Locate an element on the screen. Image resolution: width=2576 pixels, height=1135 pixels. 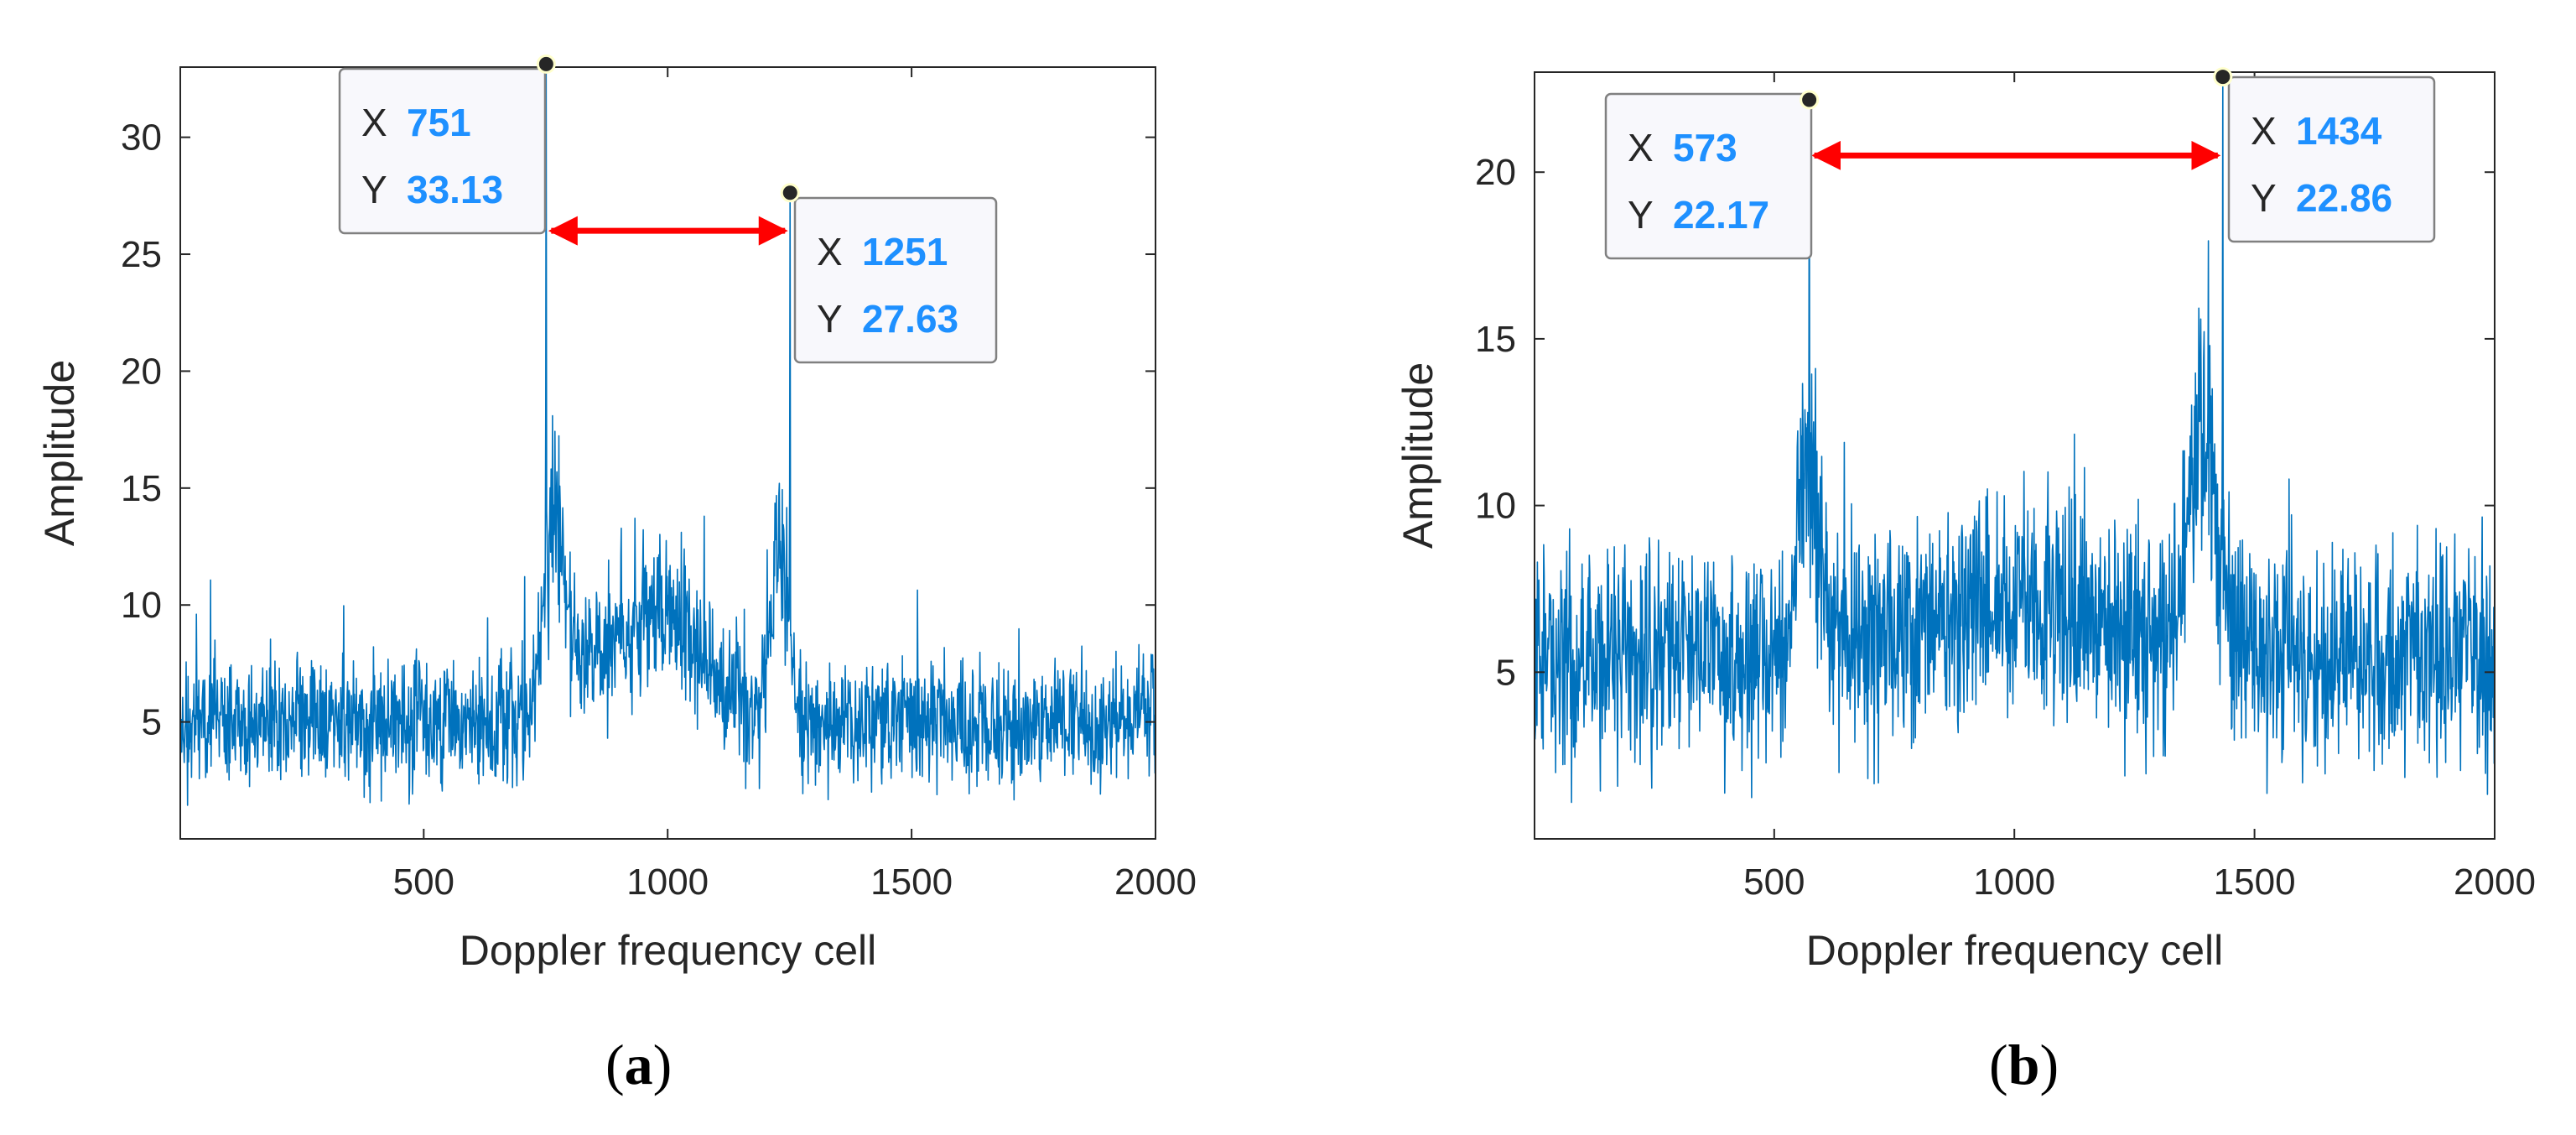
datatip-1: X 573 Y 22.17 is located at coordinates (1708, 176).